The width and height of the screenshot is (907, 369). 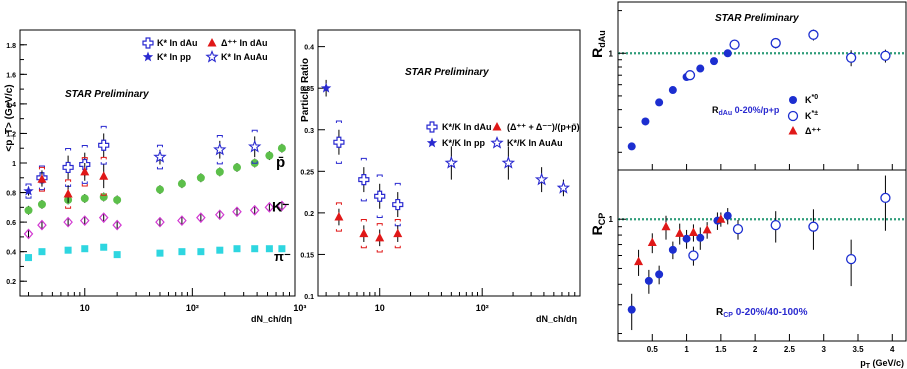 What do you see at coordinates (307, 89) in the screenshot?
I see `y-tick-label: 0.35` at bounding box center [307, 89].